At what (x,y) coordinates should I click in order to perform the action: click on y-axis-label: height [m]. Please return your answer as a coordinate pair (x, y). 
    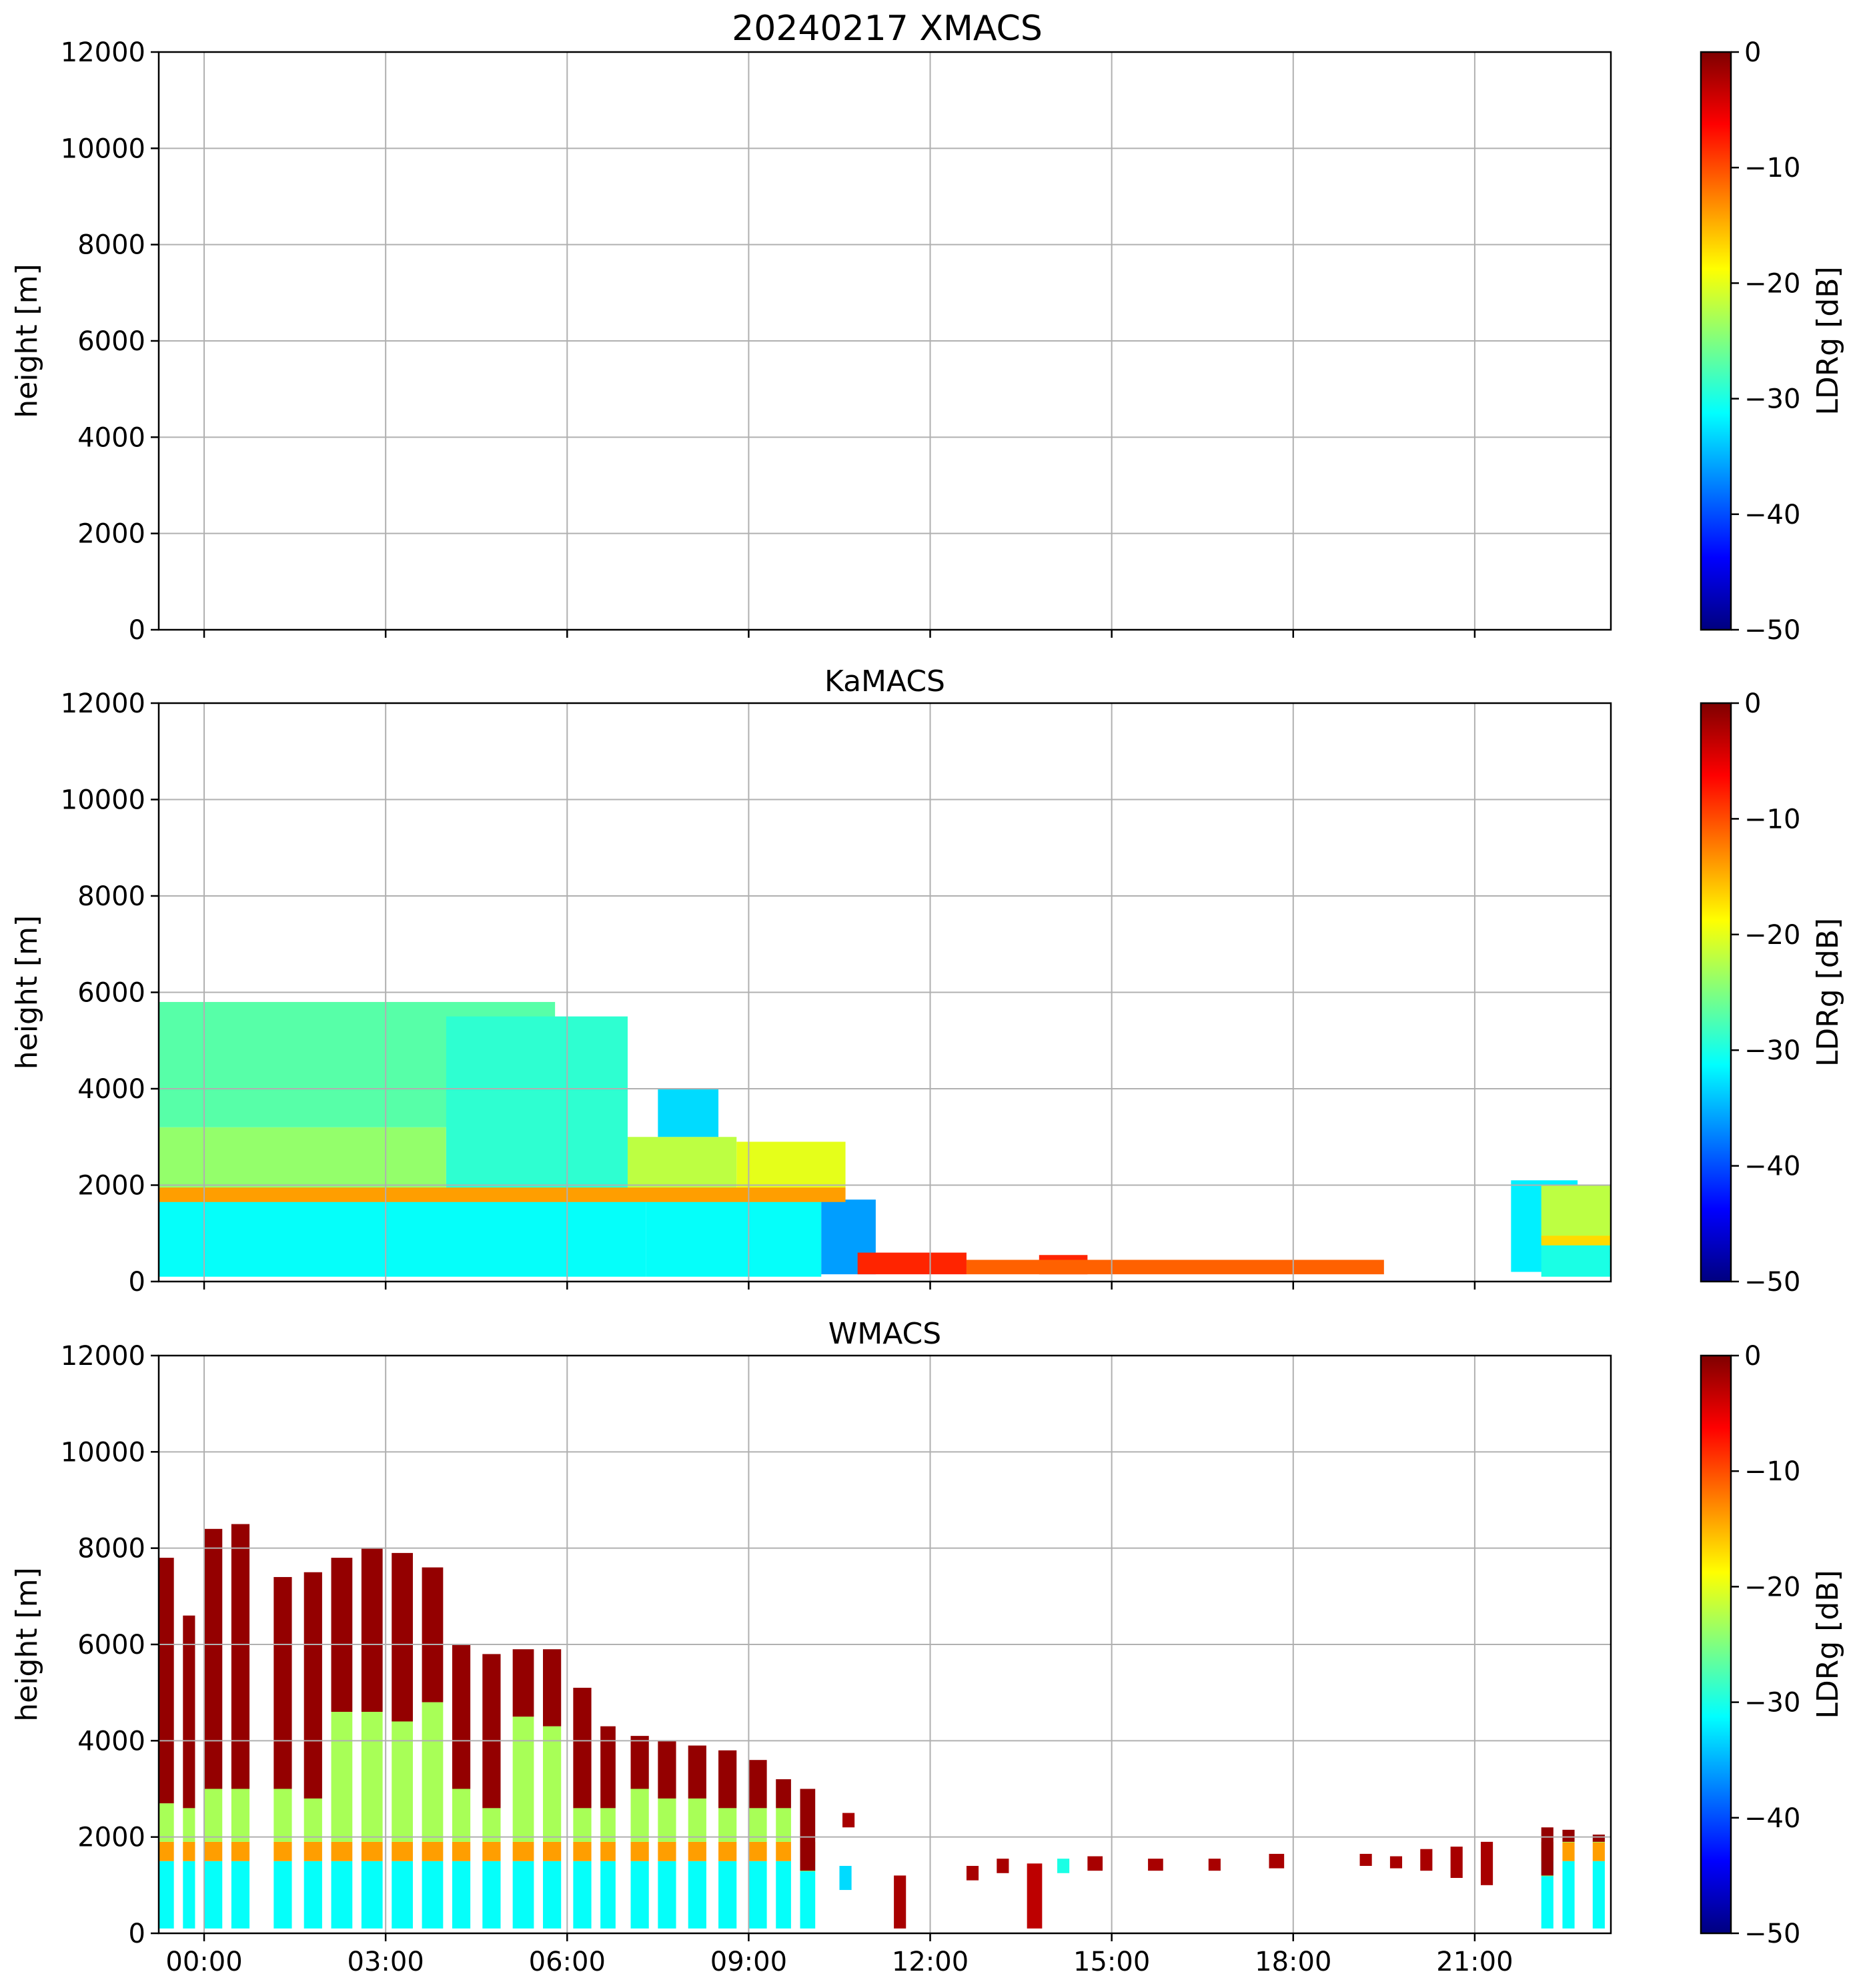
    Looking at the image, I should click on (27, 992).